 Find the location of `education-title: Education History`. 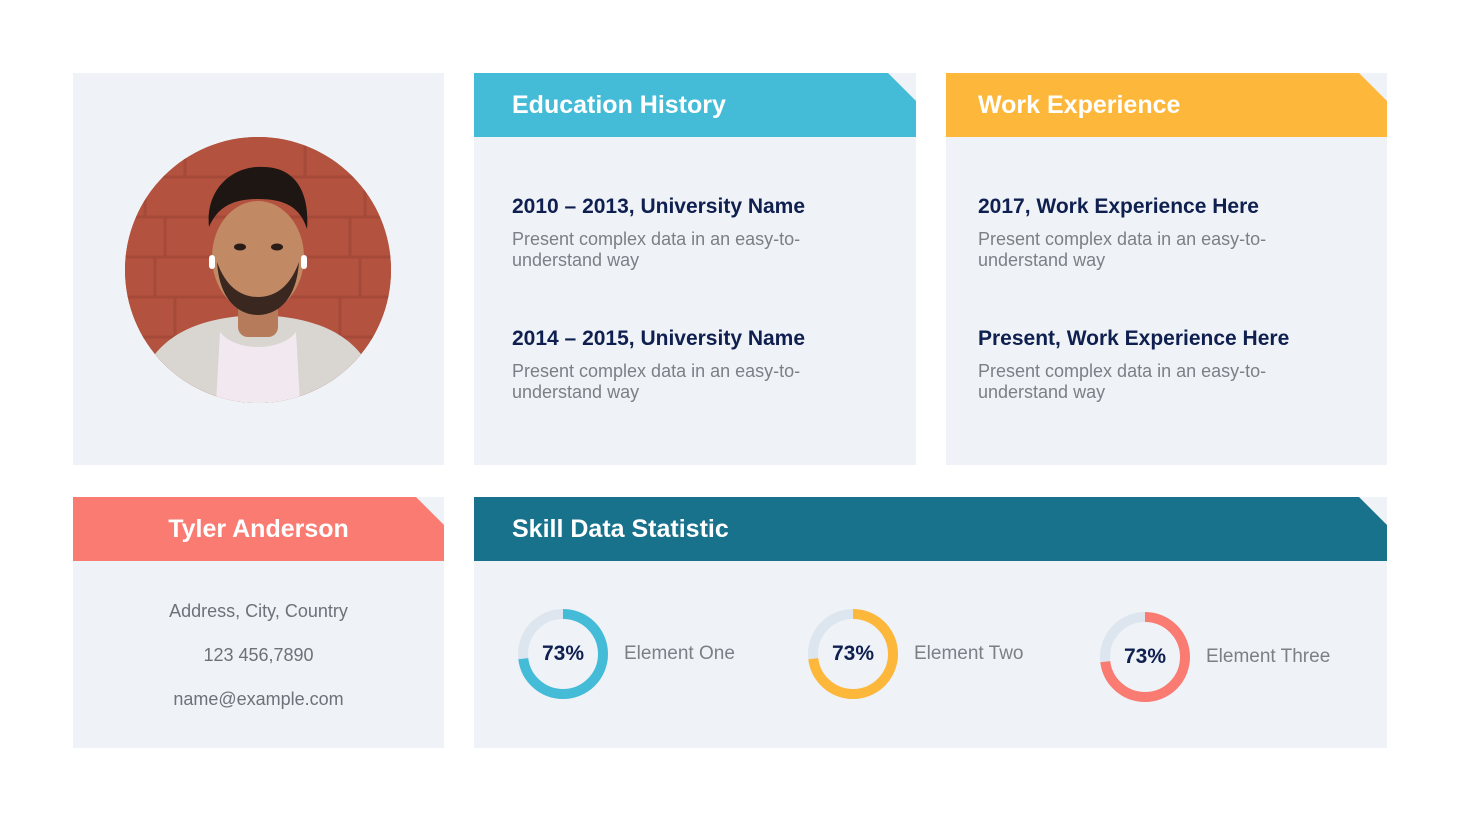

education-title: Education History is located at coordinates (619, 104).